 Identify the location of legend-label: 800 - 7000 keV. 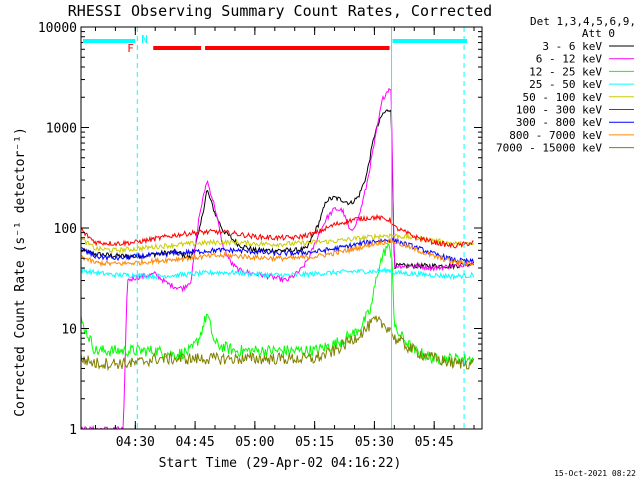
(555, 135).